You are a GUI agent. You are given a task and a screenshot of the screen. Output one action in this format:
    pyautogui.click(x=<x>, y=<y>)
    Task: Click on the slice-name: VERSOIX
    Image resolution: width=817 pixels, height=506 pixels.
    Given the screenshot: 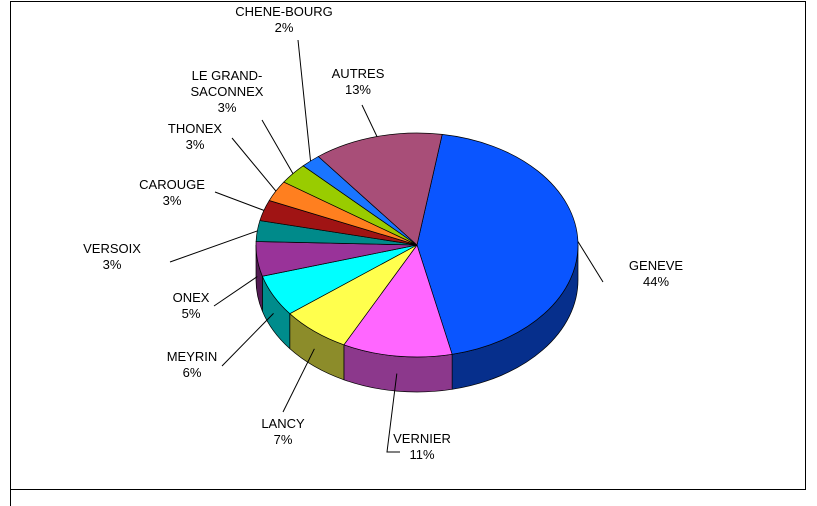 What is the action you would take?
    pyautogui.click(x=112, y=248)
    